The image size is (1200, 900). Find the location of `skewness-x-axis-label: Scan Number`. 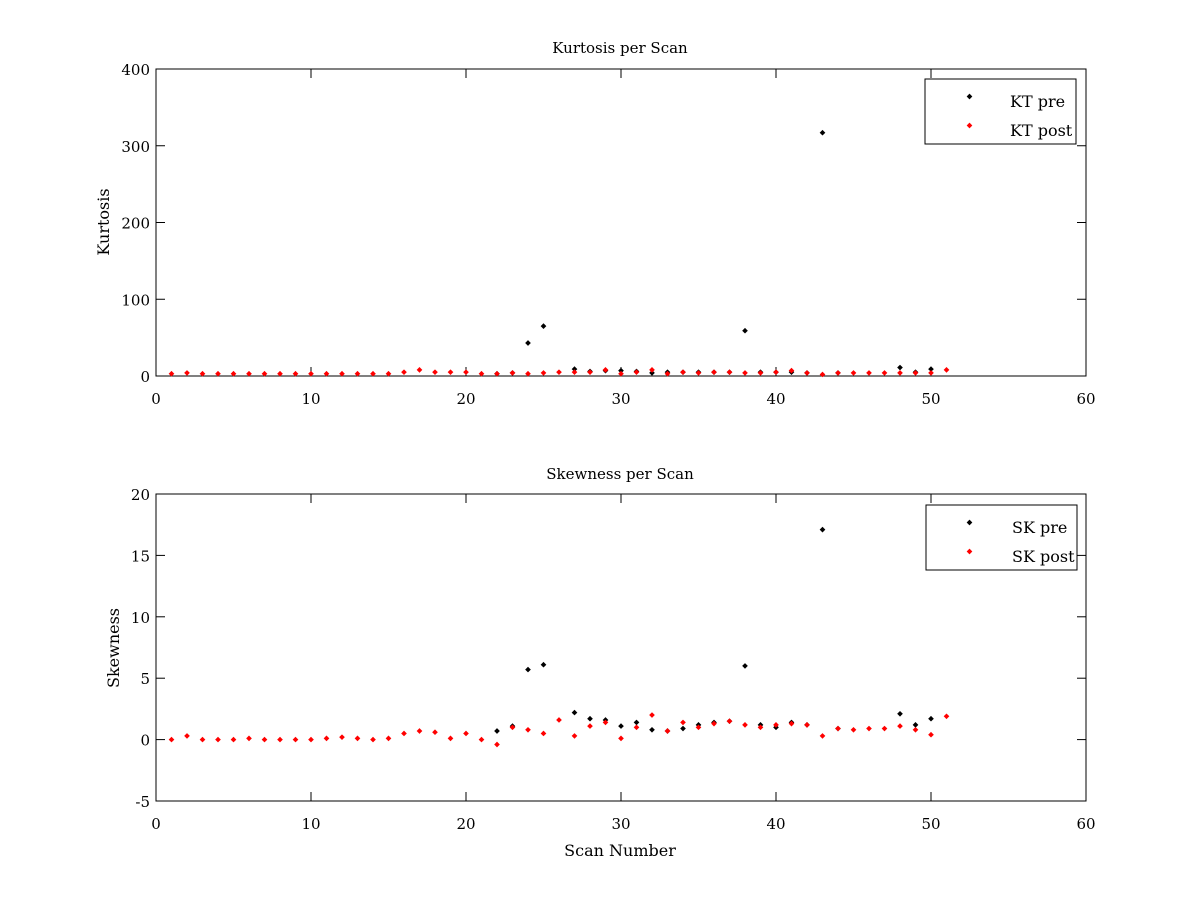

skewness-x-axis-label: Scan Number is located at coordinates (620, 850).